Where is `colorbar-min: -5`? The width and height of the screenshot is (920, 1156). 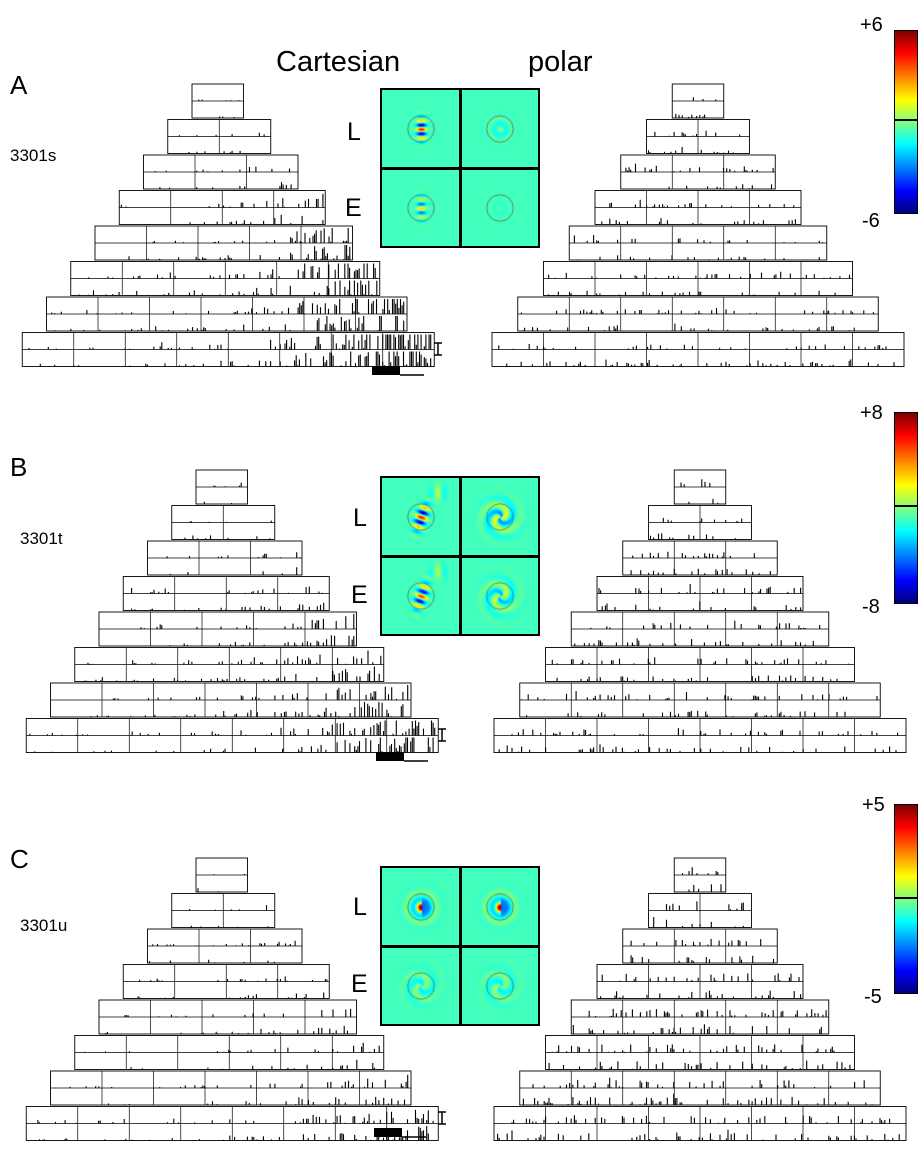 colorbar-min: -5 is located at coordinates (873, 997).